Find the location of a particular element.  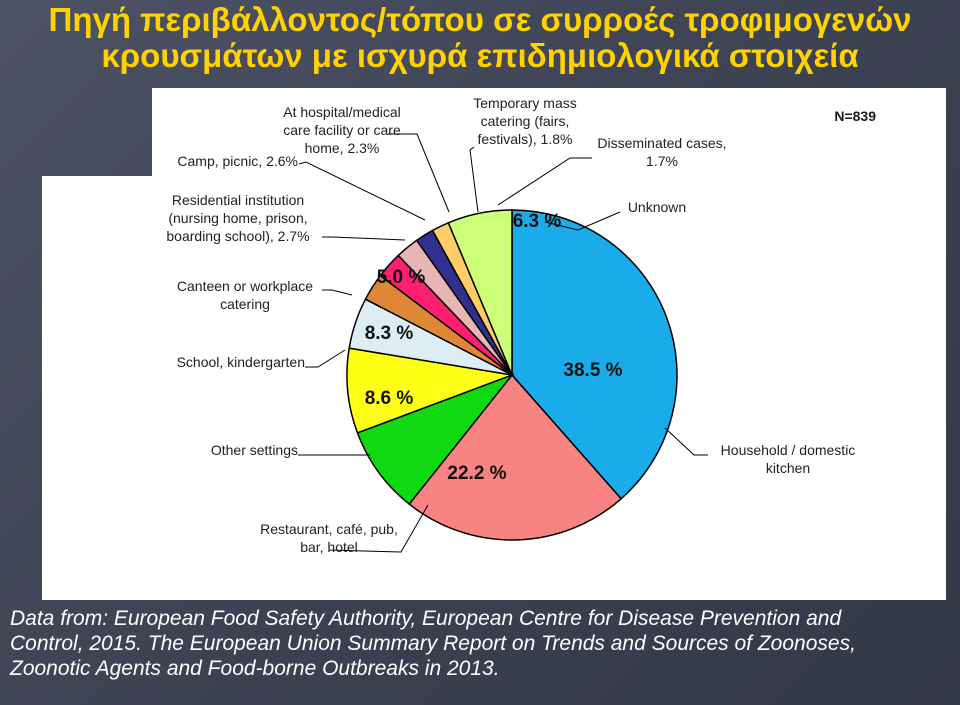

slice-percent-label: 22.2 % is located at coordinates (476, 473).